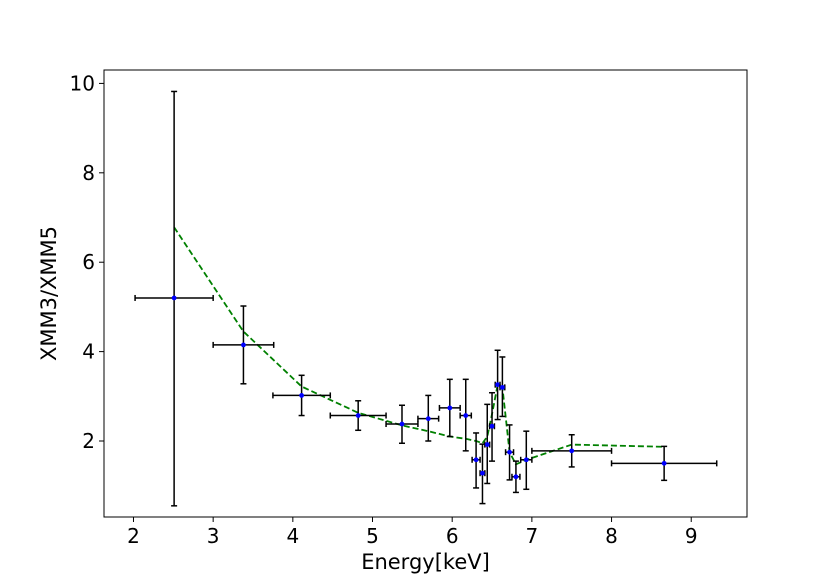  I want to click on x-tick-label: 7, so click(532, 536).